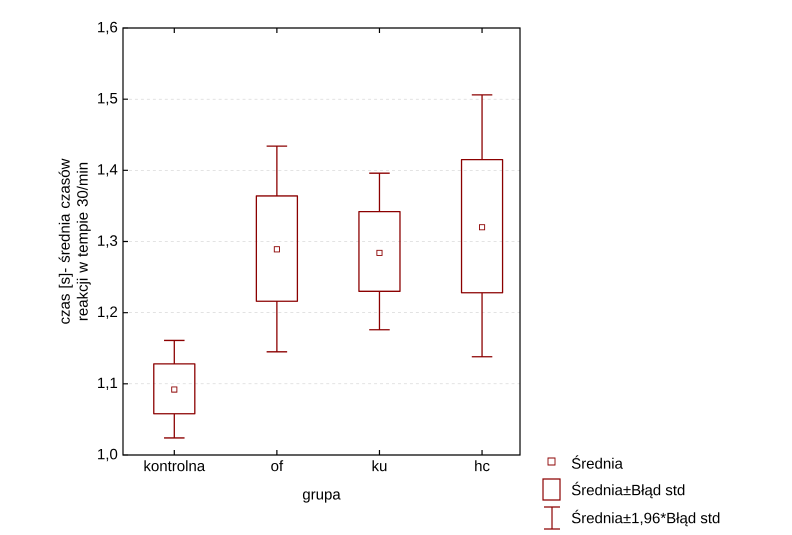 This screenshot has height=535, width=792. I want to click on y-tick-label: 1,5, so click(108, 99).